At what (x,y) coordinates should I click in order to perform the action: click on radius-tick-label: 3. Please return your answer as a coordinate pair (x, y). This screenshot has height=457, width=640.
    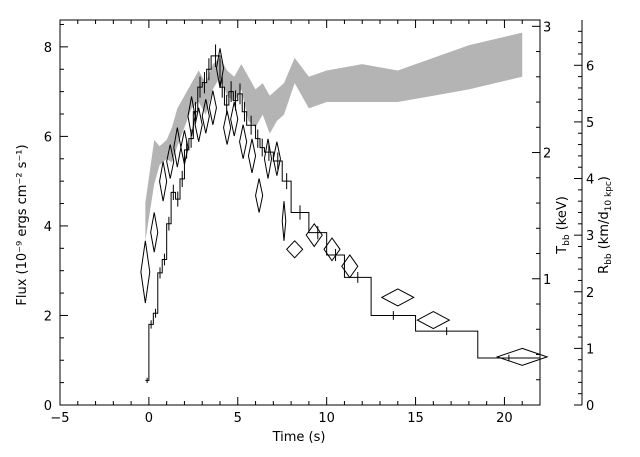
    Looking at the image, I should click on (590, 236).